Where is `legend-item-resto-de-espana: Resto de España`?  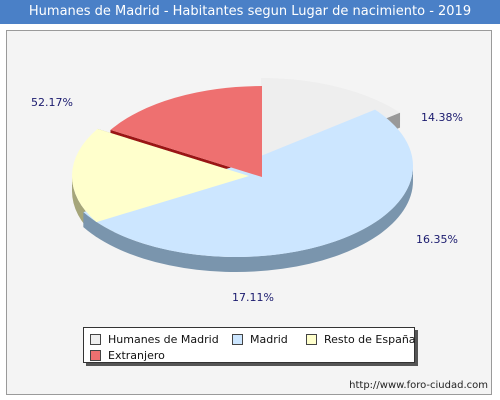
legend-item-resto-de-espana: Resto de España is located at coordinates (361, 339).